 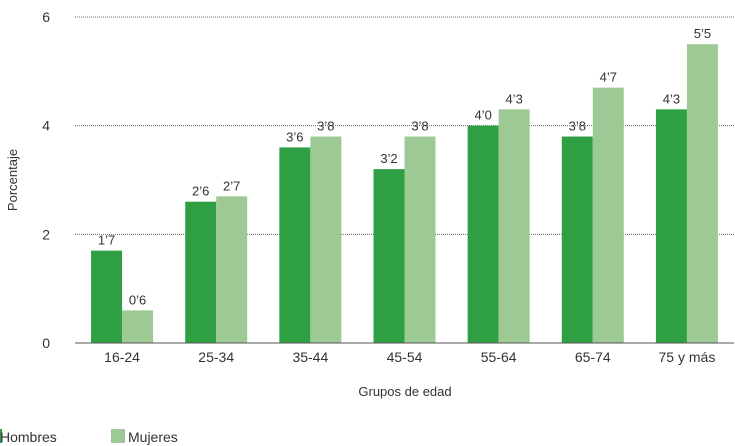 What do you see at coordinates (593, 357) in the screenshot?
I see `x-tick-label: 65-74` at bounding box center [593, 357].